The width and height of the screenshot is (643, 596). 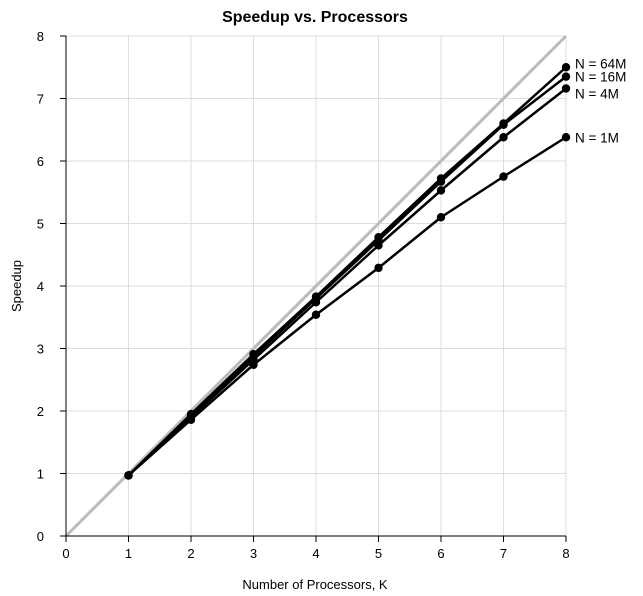 I want to click on x-tick-label: 2, so click(x=190, y=553).